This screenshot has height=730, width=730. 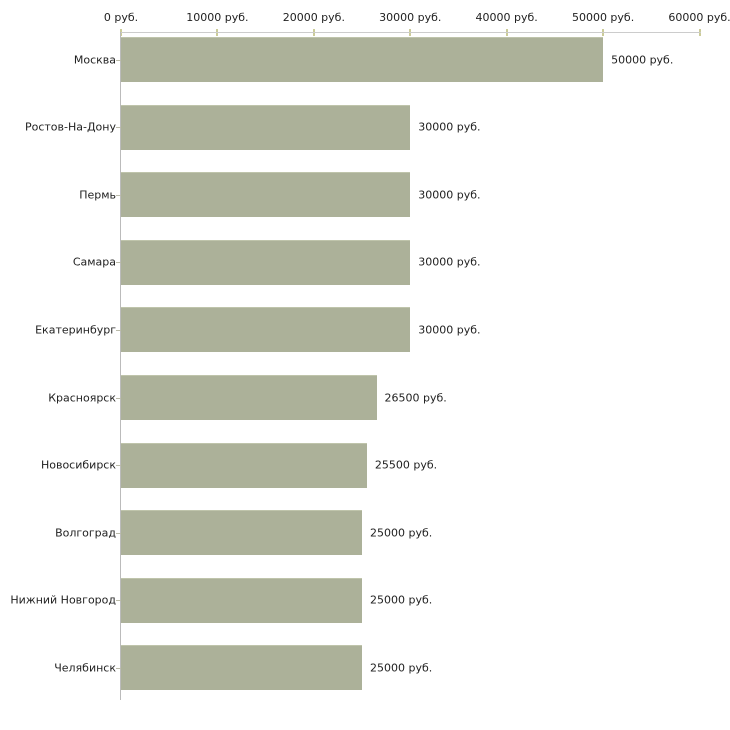 I want to click on category-label: Волгоград, so click(x=85, y=533).